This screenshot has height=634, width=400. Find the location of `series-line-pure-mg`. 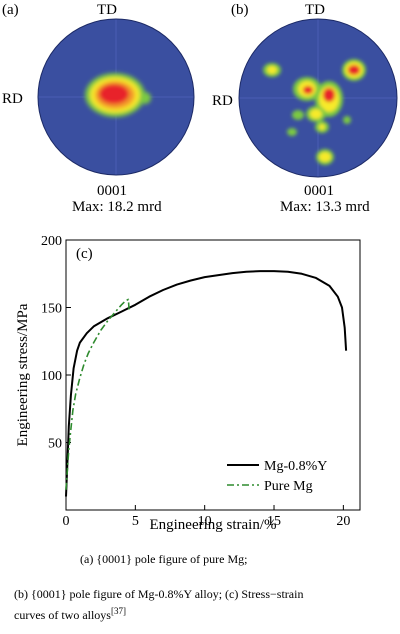

series-line-pure-mg is located at coordinates (97, 394).